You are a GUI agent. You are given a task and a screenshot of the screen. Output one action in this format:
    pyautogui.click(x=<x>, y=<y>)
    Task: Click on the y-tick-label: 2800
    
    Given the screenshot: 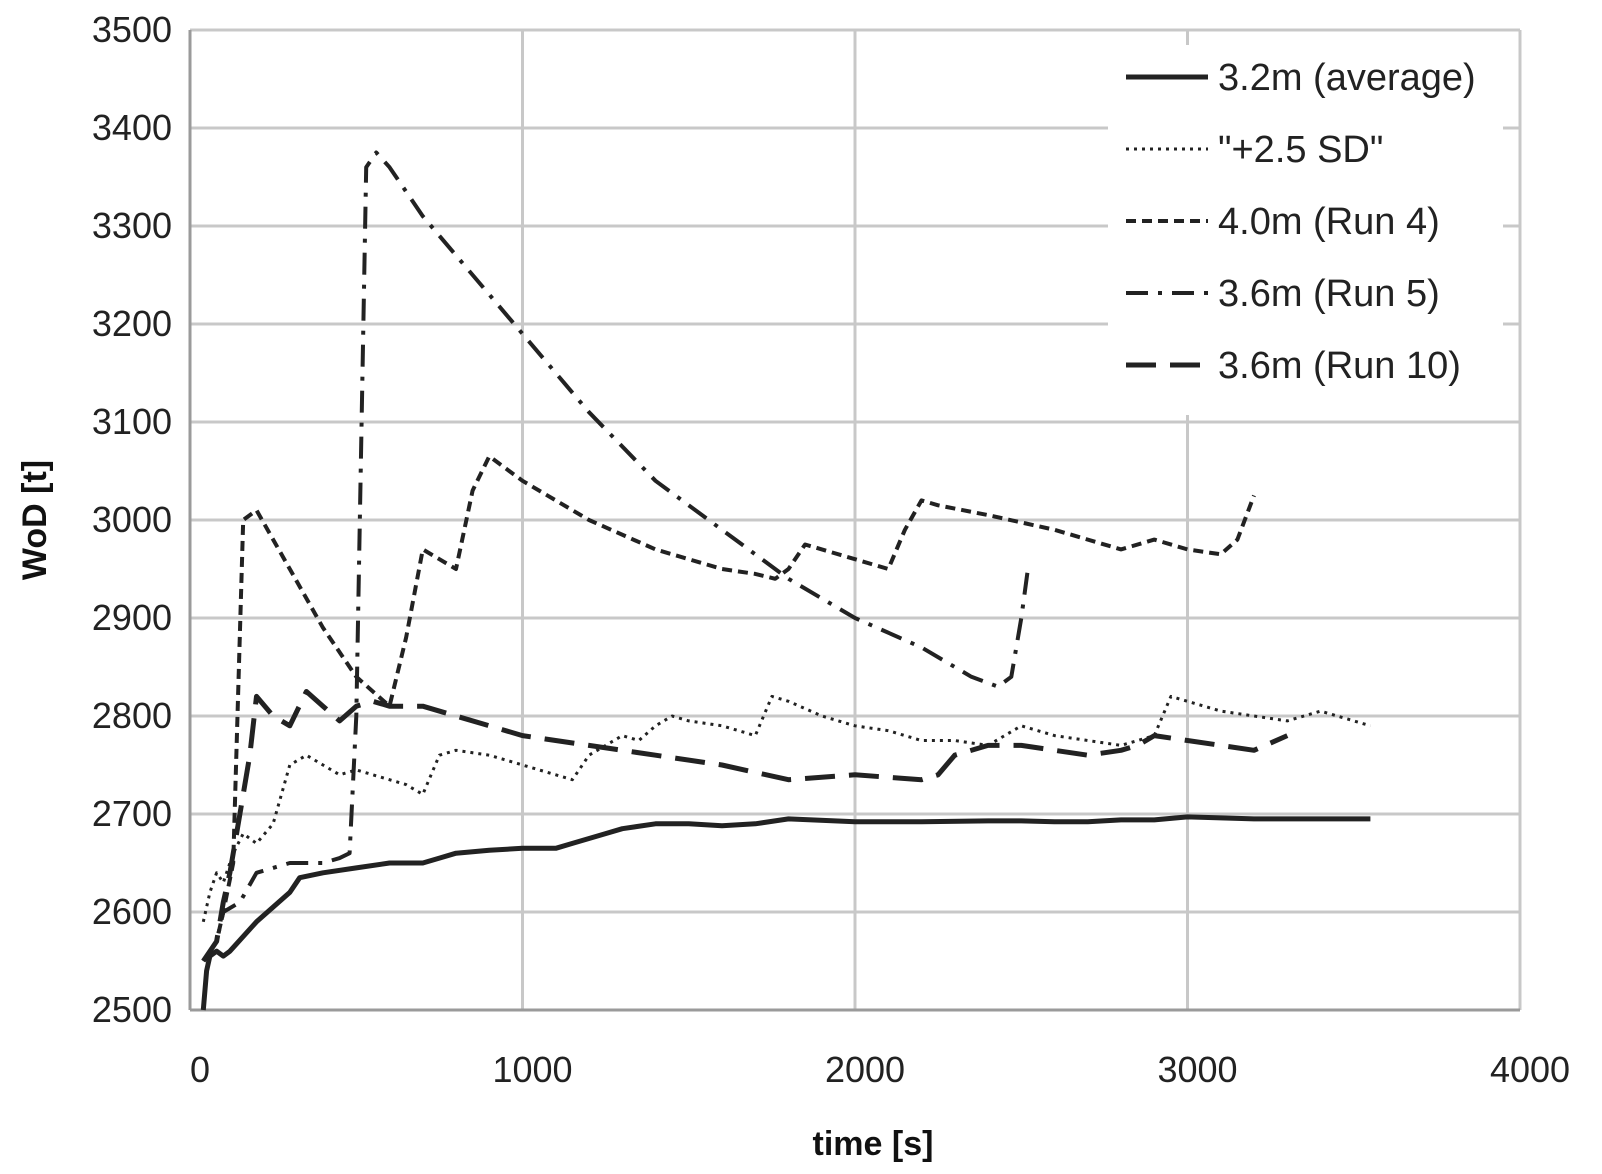 What is the action you would take?
    pyautogui.click(x=132, y=715)
    